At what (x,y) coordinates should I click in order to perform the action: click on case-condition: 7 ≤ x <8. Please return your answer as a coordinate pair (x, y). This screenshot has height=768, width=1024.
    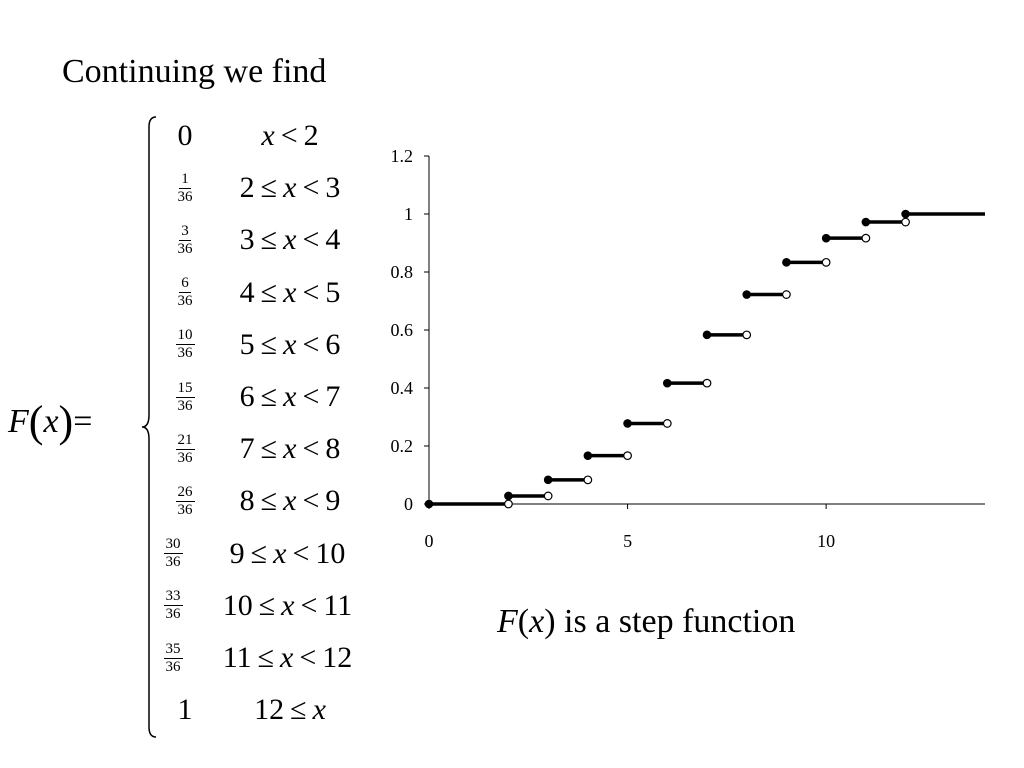
    Looking at the image, I should click on (290, 449).